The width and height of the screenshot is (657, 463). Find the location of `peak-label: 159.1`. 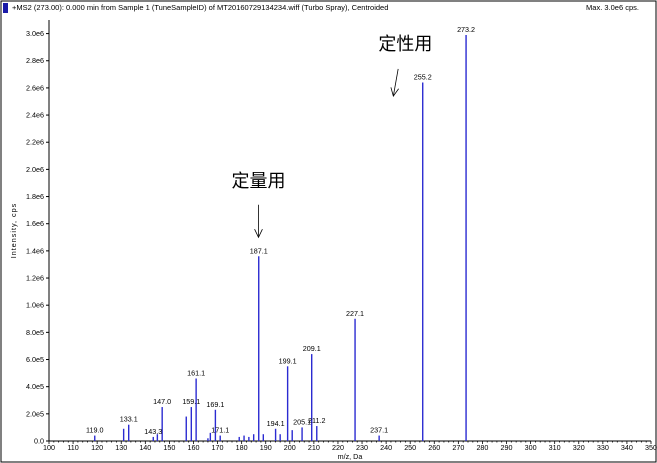

peak-label: 159.1 is located at coordinates (191, 401).